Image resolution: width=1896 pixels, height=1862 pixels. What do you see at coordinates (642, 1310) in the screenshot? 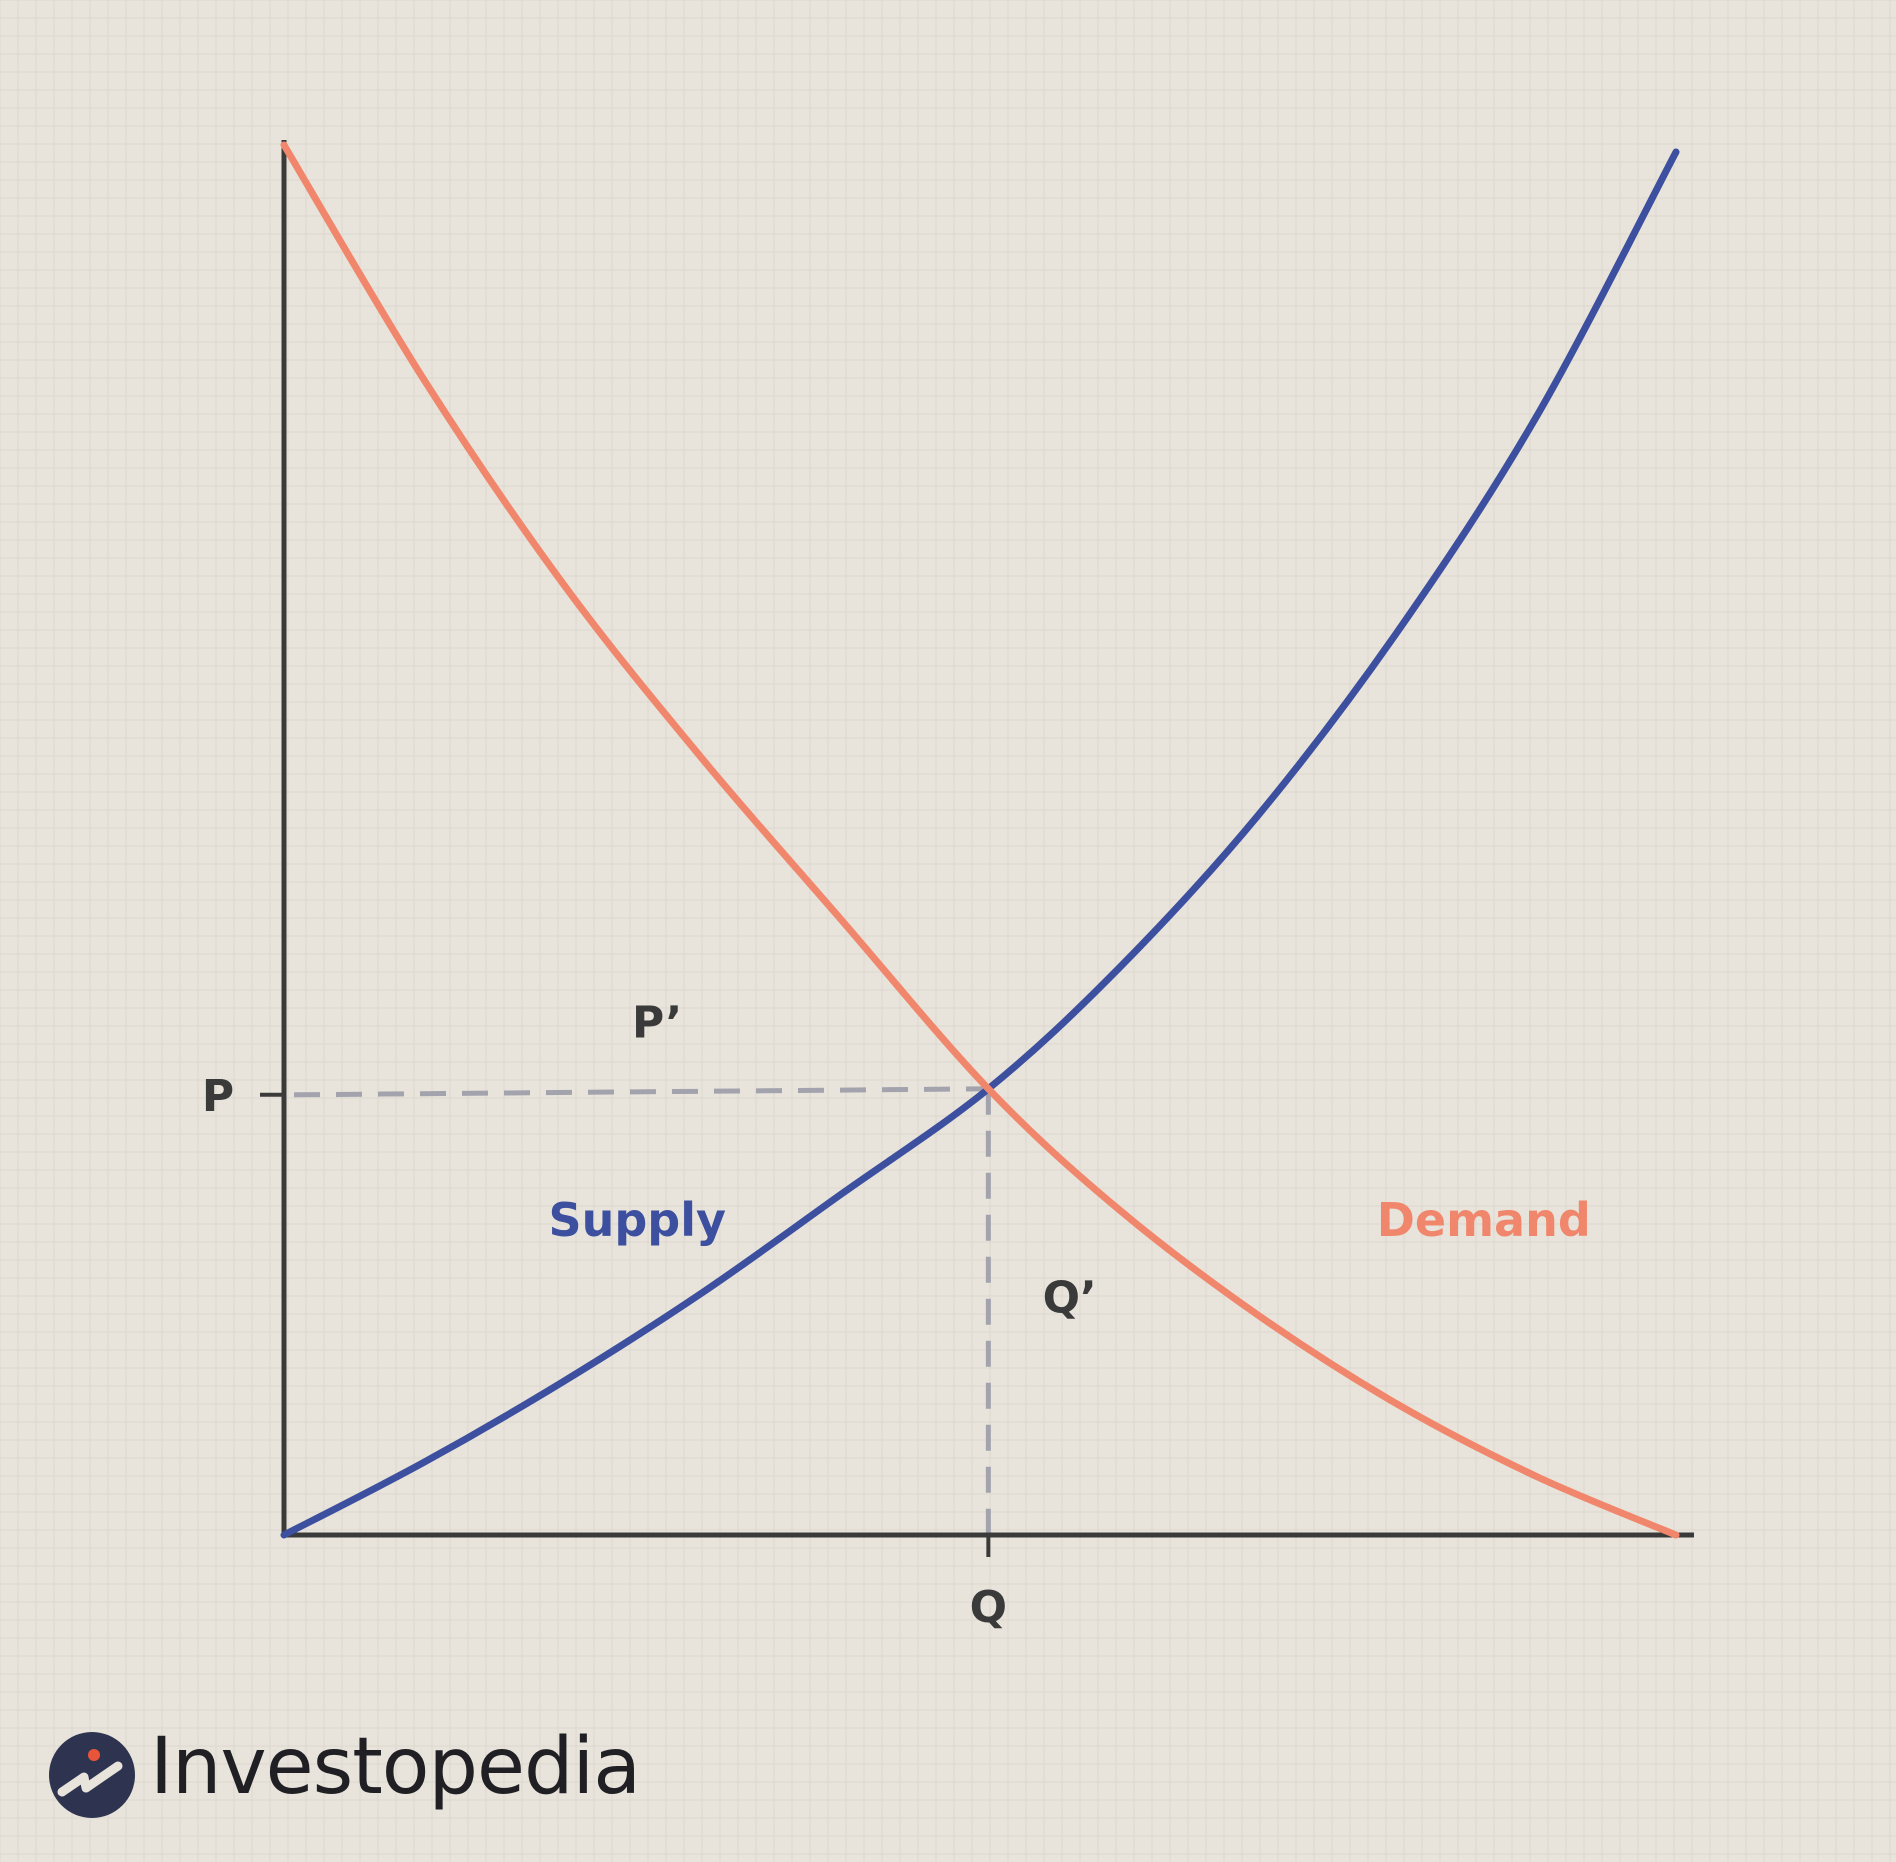
I see `equilibrium-guides` at bounding box center [642, 1310].